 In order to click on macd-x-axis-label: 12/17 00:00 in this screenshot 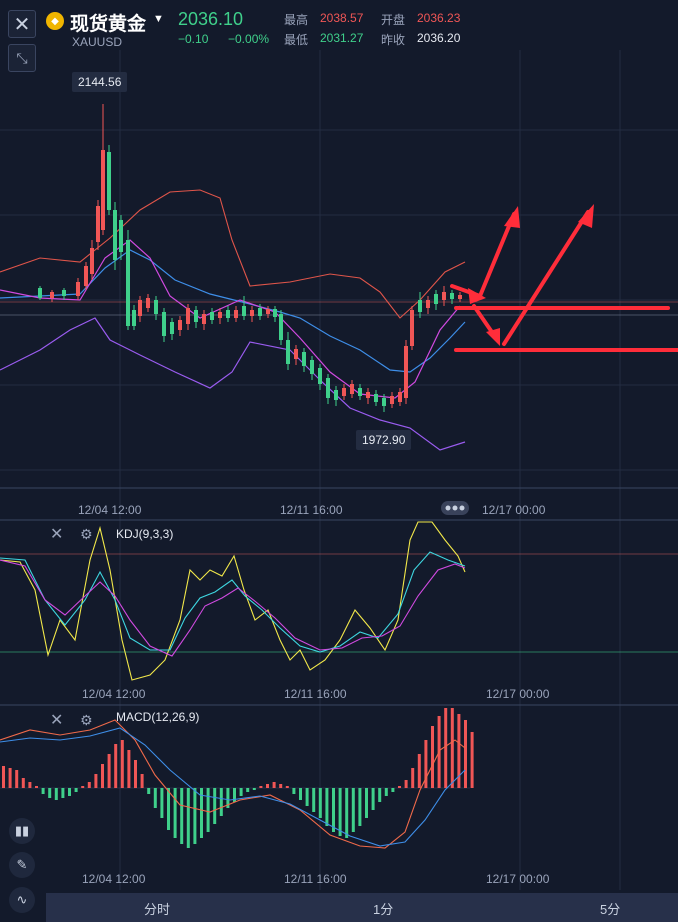, I will do `click(518, 879)`.